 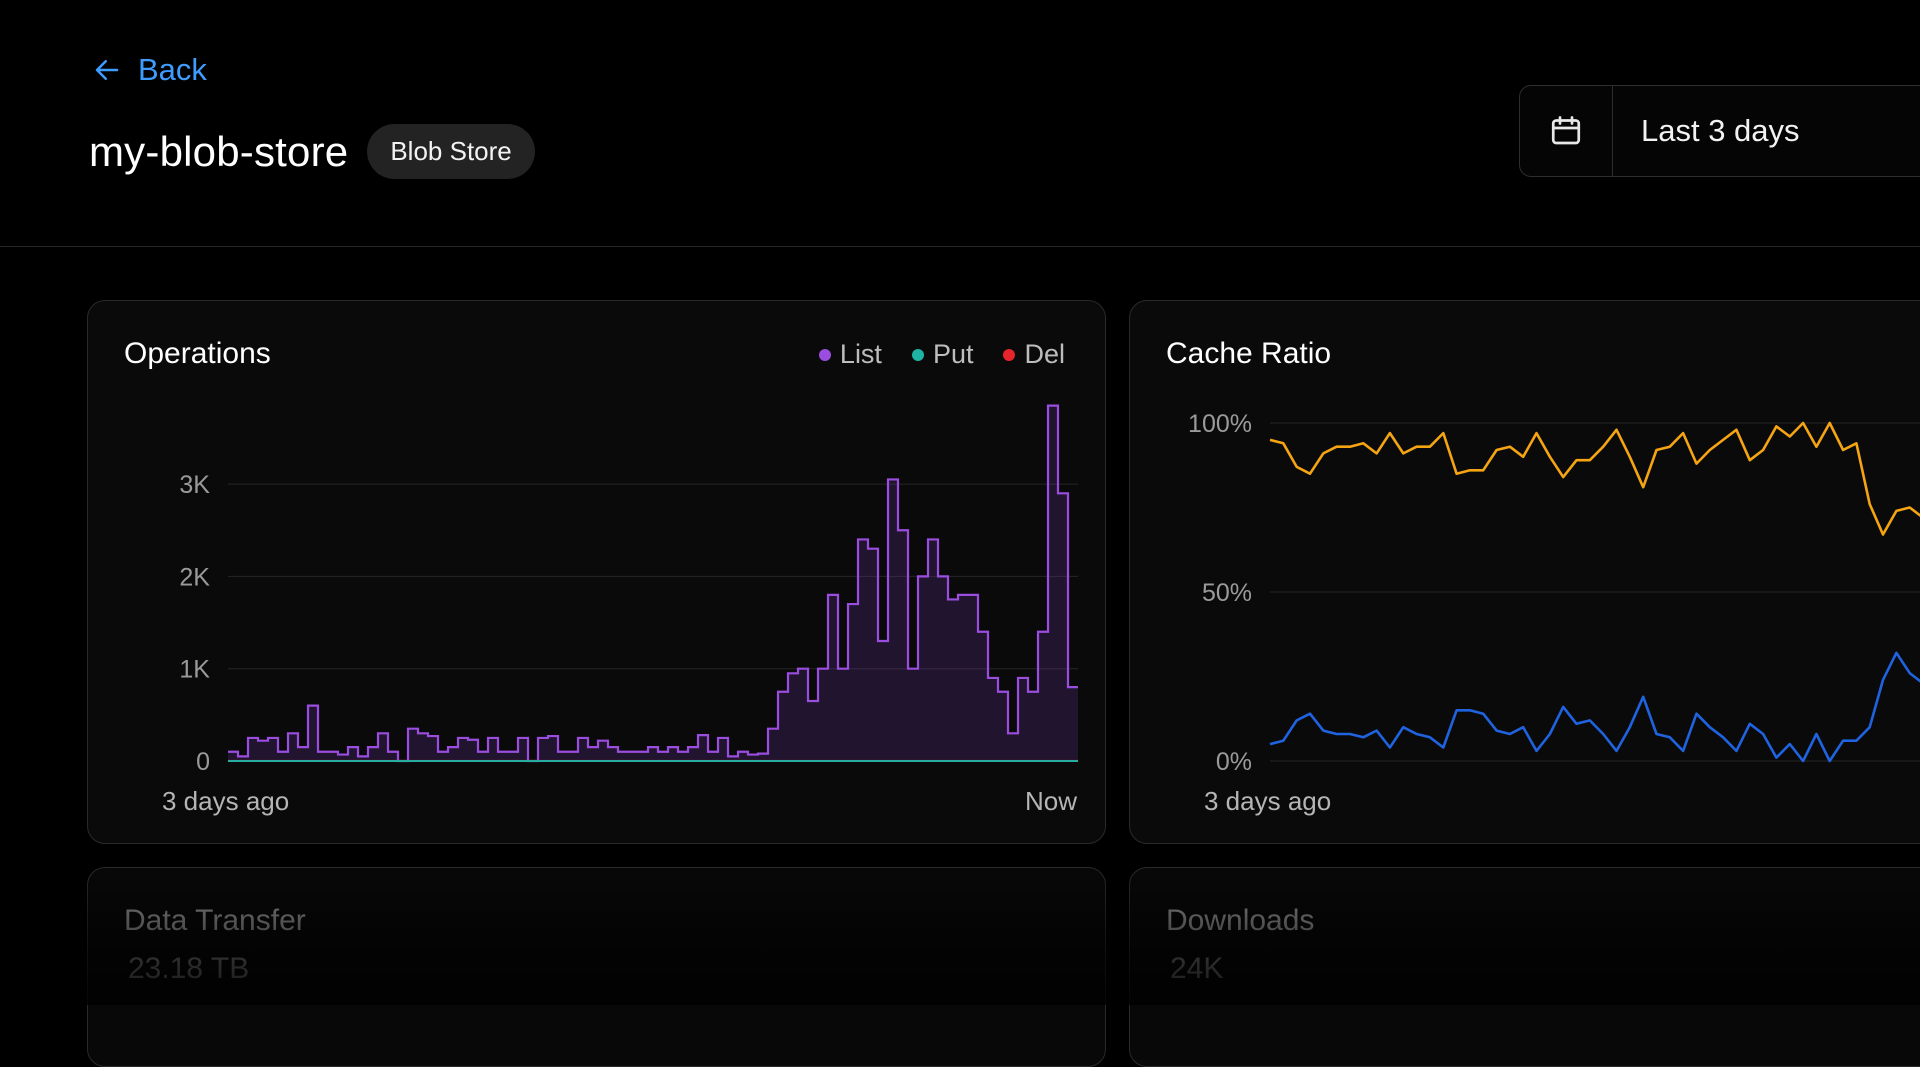 I want to click on operations-title: Operations, so click(x=197, y=353).